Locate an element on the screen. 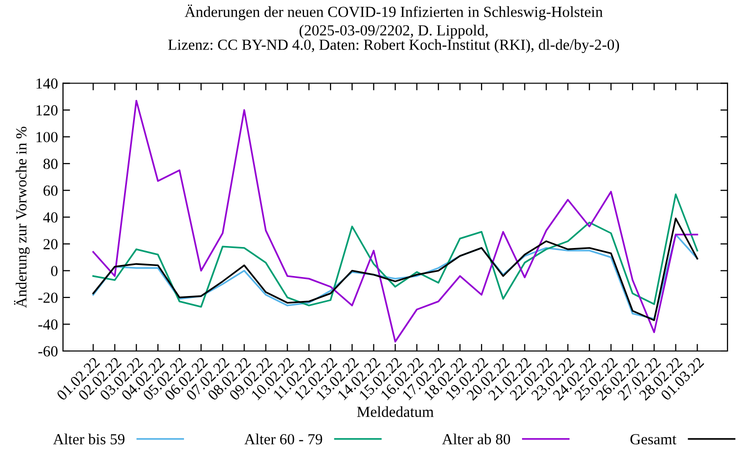 The height and width of the screenshot is (450, 750). legend-label: Gesamt is located at coordinates (653, 439).